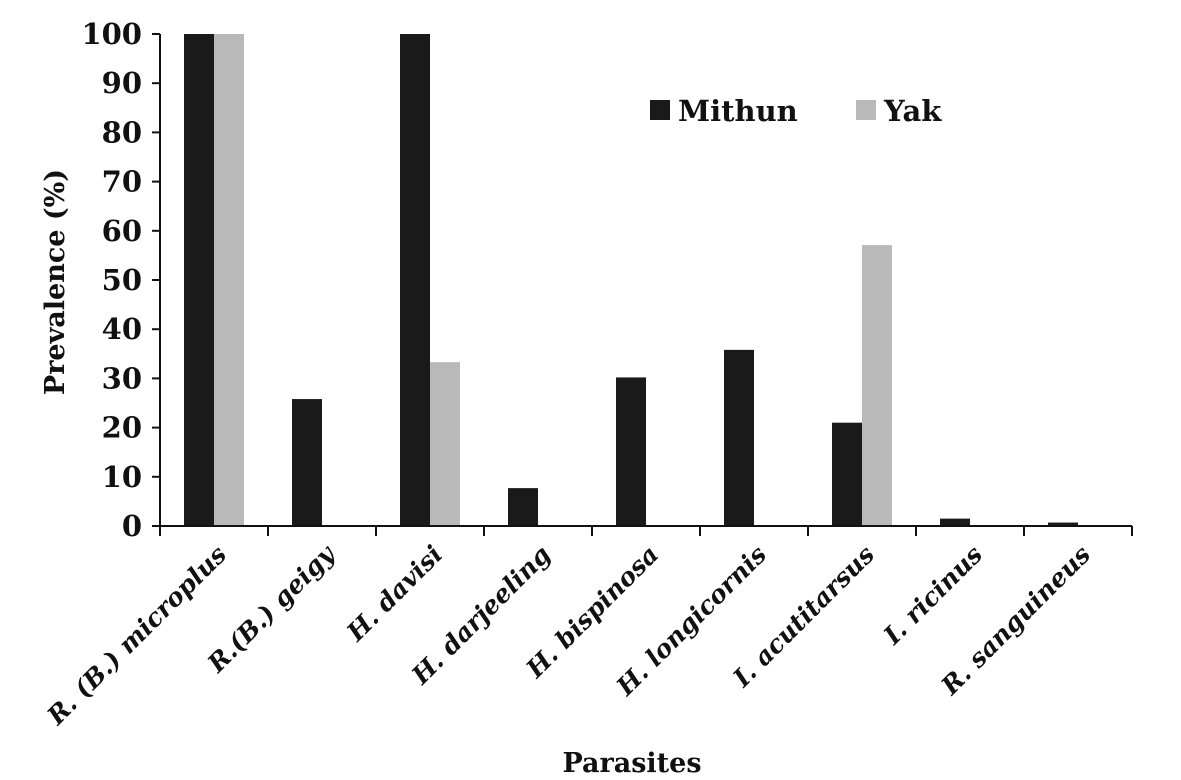 This screenshot has width=1181, height=780. What do you see at coordinates (866, 110) in the screenshot?
I see `legend-swatch-yak` at bounding box center [866, 110].